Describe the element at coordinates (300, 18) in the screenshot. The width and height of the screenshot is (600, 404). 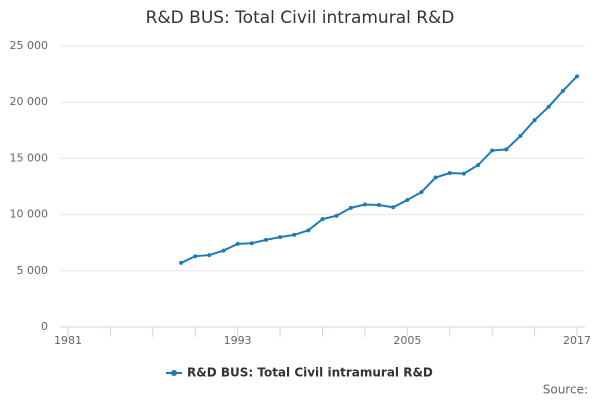
I see `chart-title: R&D BUS: Total Civil intramural R&D` at that location.